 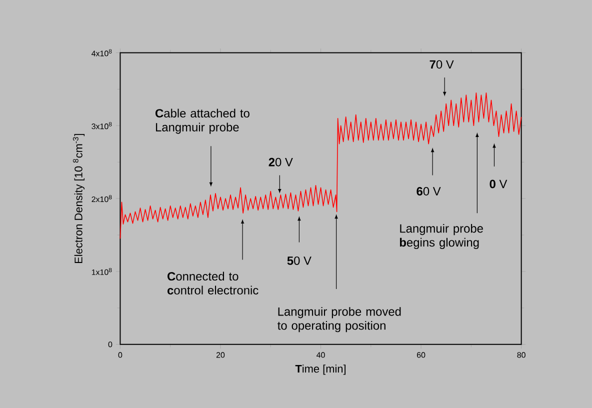 I want to click on annotation: 20 V, so click(x=280, y=162).